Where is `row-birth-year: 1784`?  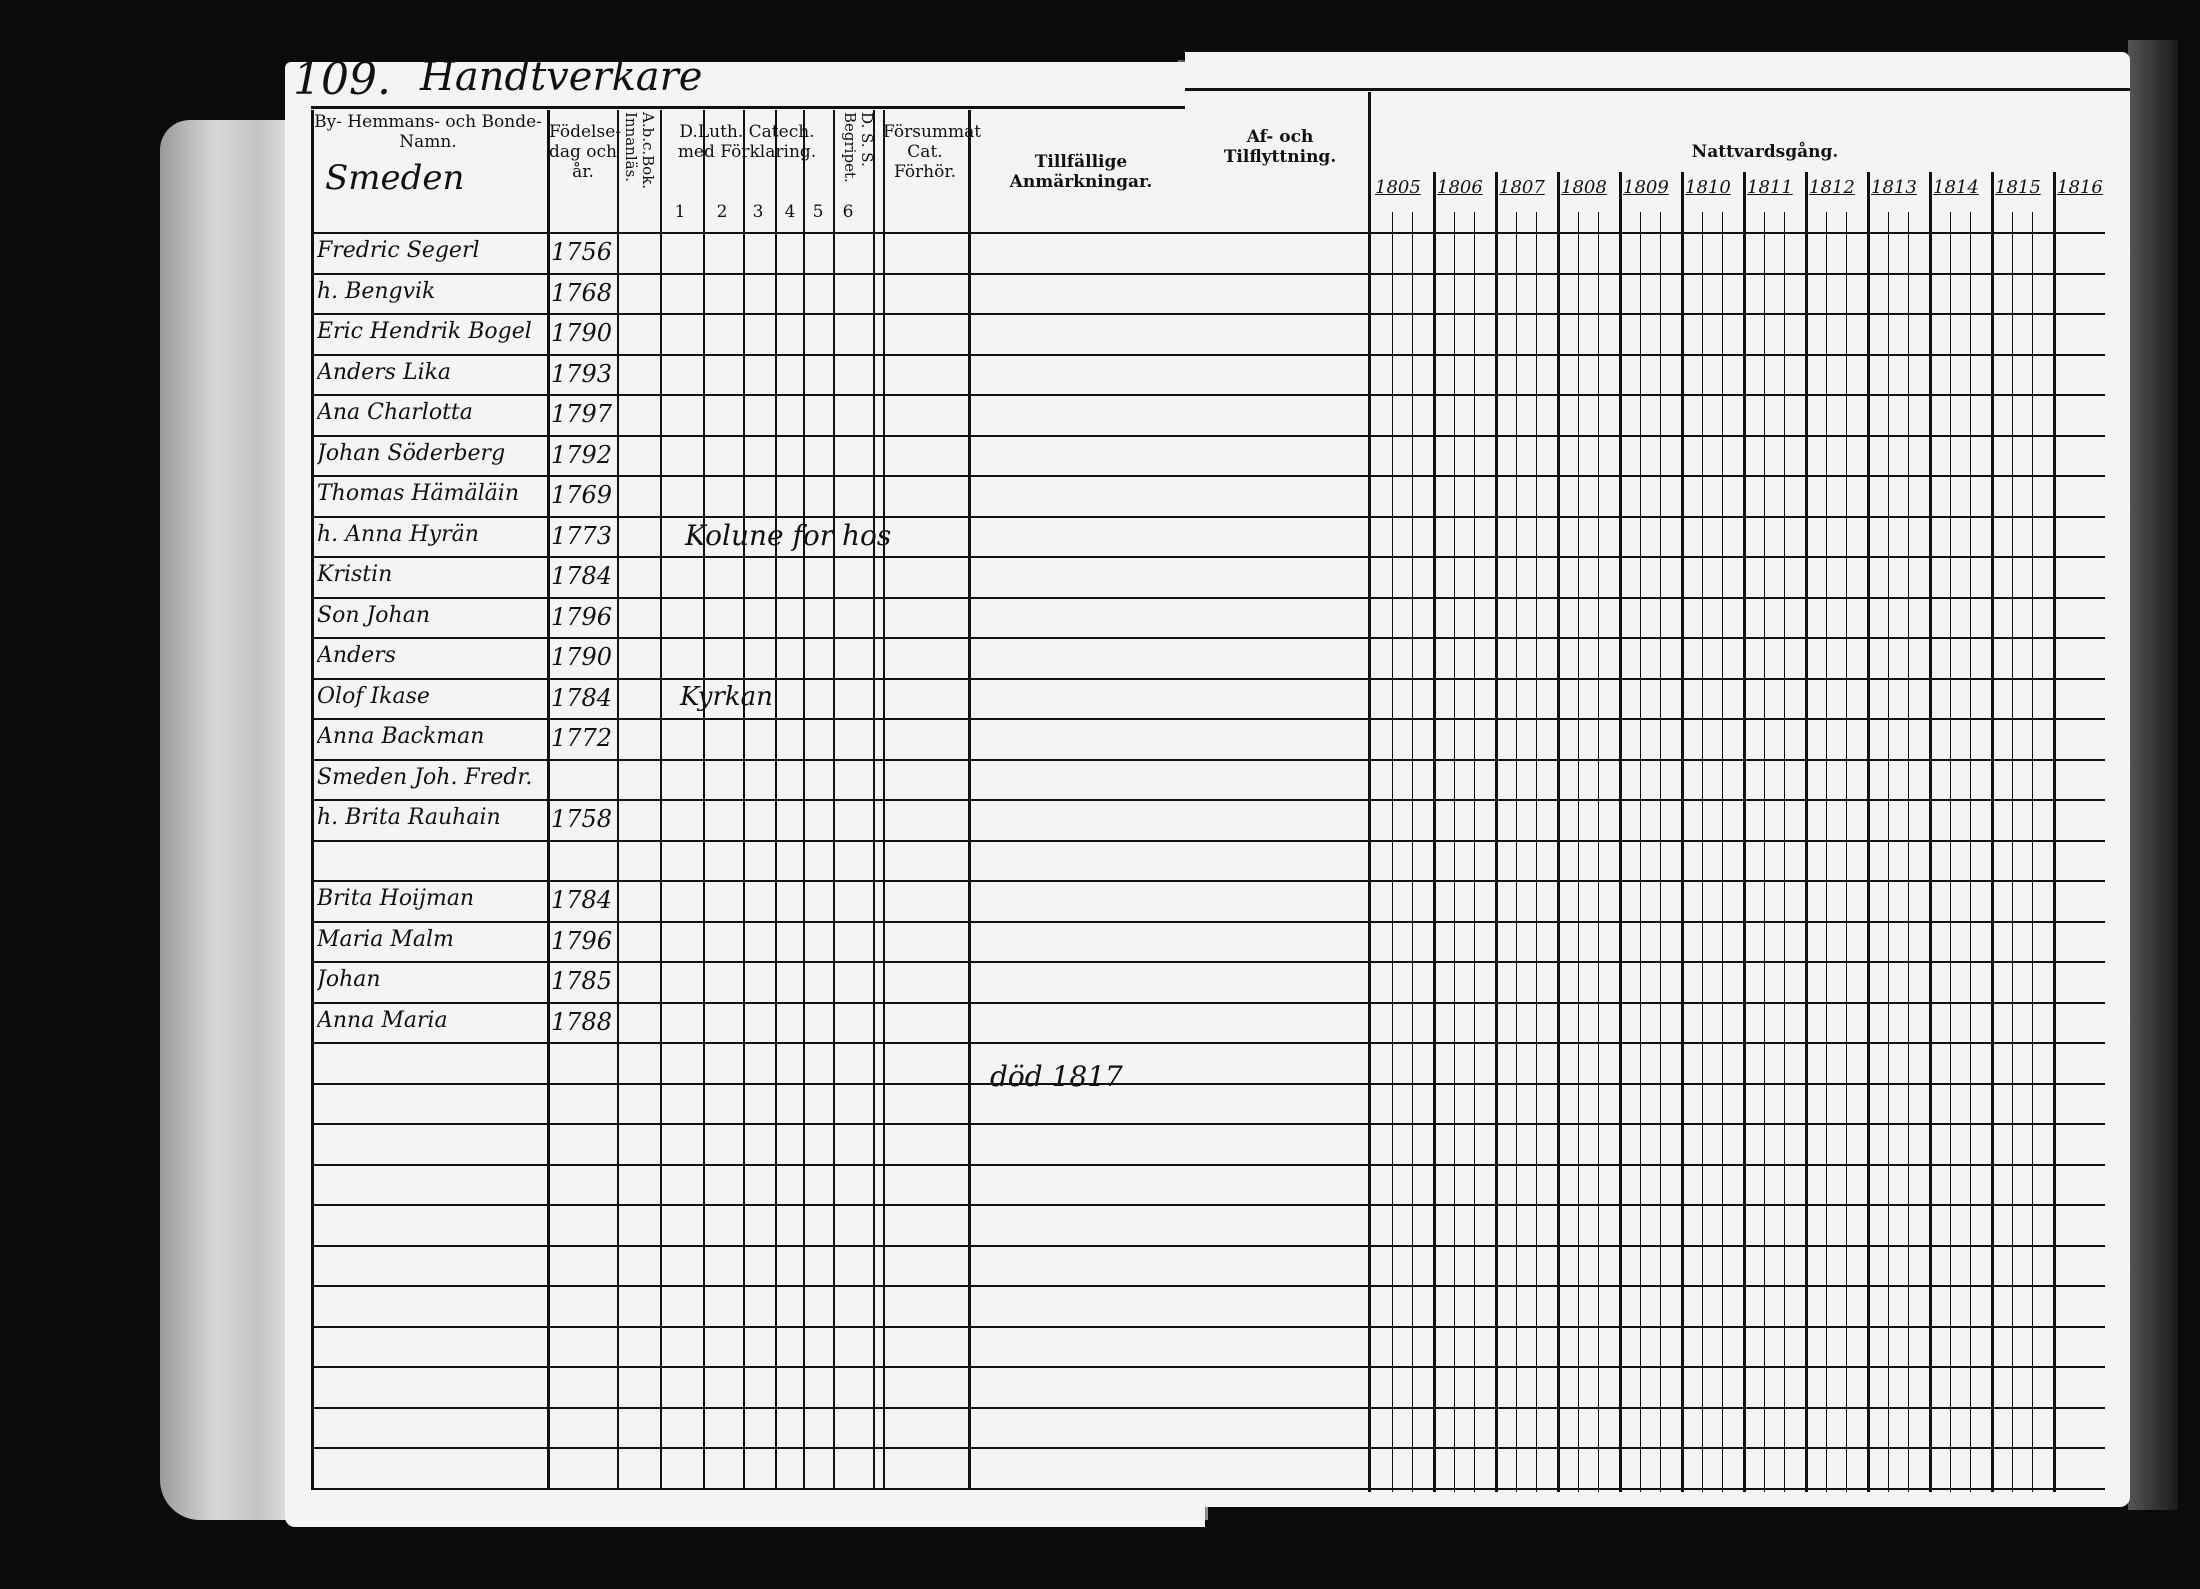
row-birth-year: 1784 is located at coordinates (582, 576).